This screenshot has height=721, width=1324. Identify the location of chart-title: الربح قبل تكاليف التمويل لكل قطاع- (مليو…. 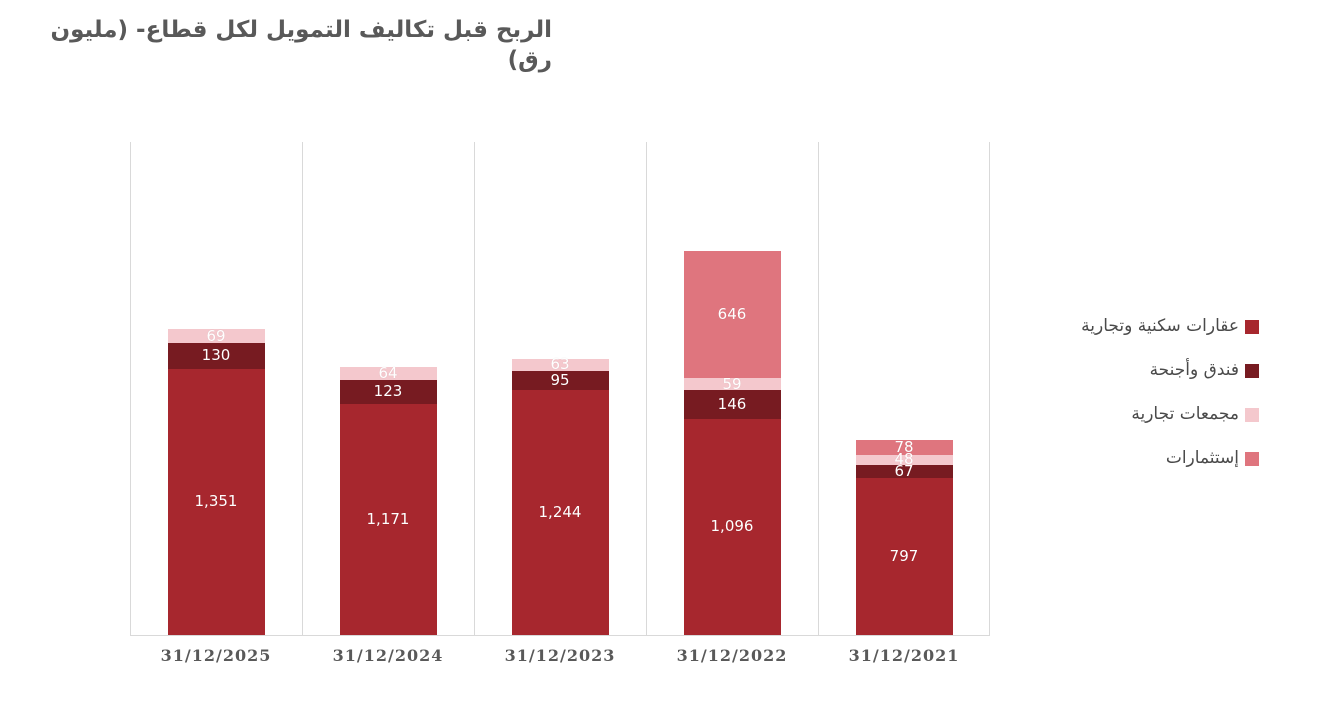
(301, 45).